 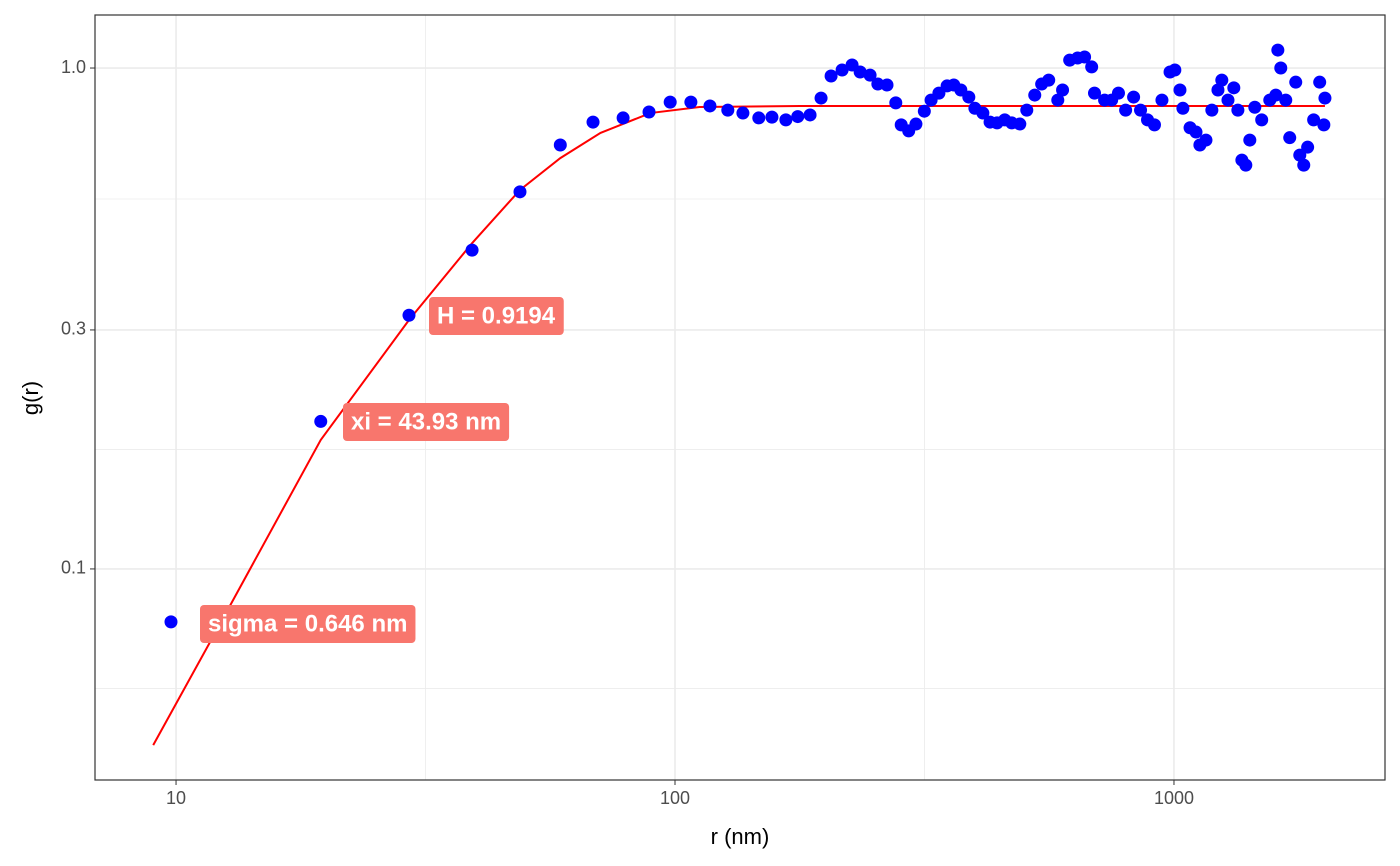 What do you see at coordinates (740, 836) in the screenshot?
I see `x-axis-title: r (nm)` at bounding box center [740, 836].